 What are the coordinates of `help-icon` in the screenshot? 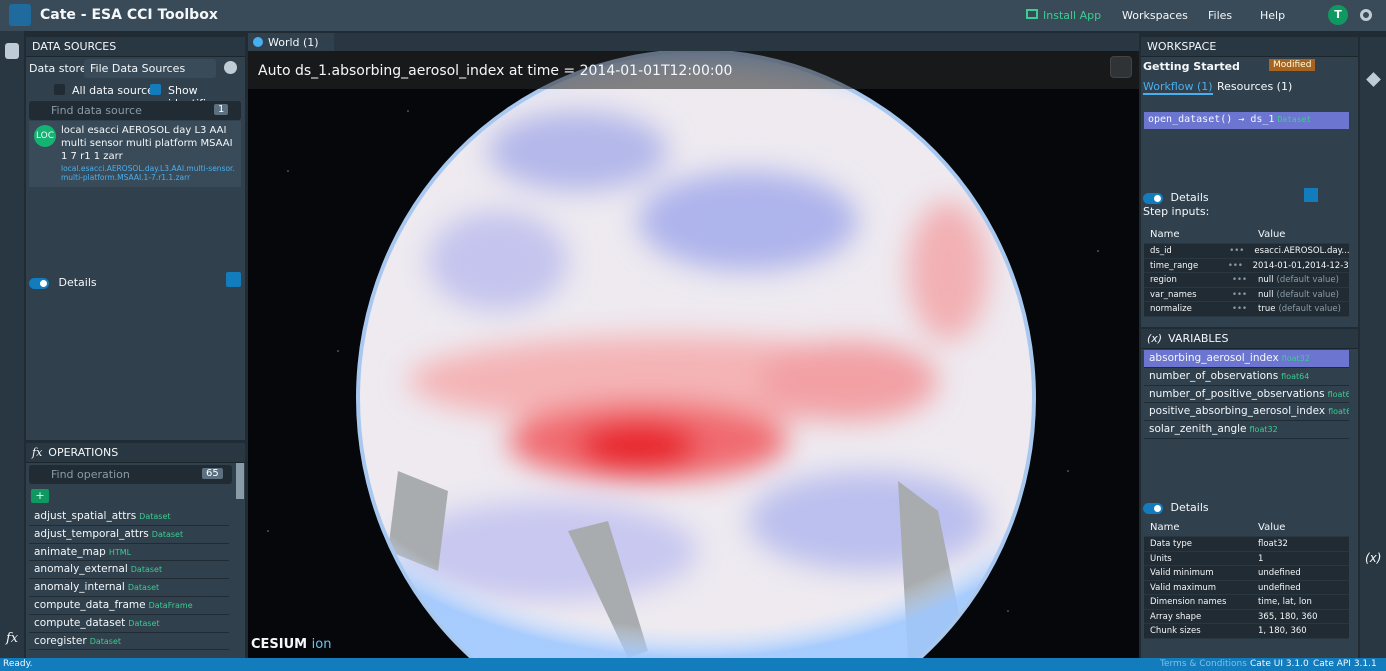 It's located at (230, 67).